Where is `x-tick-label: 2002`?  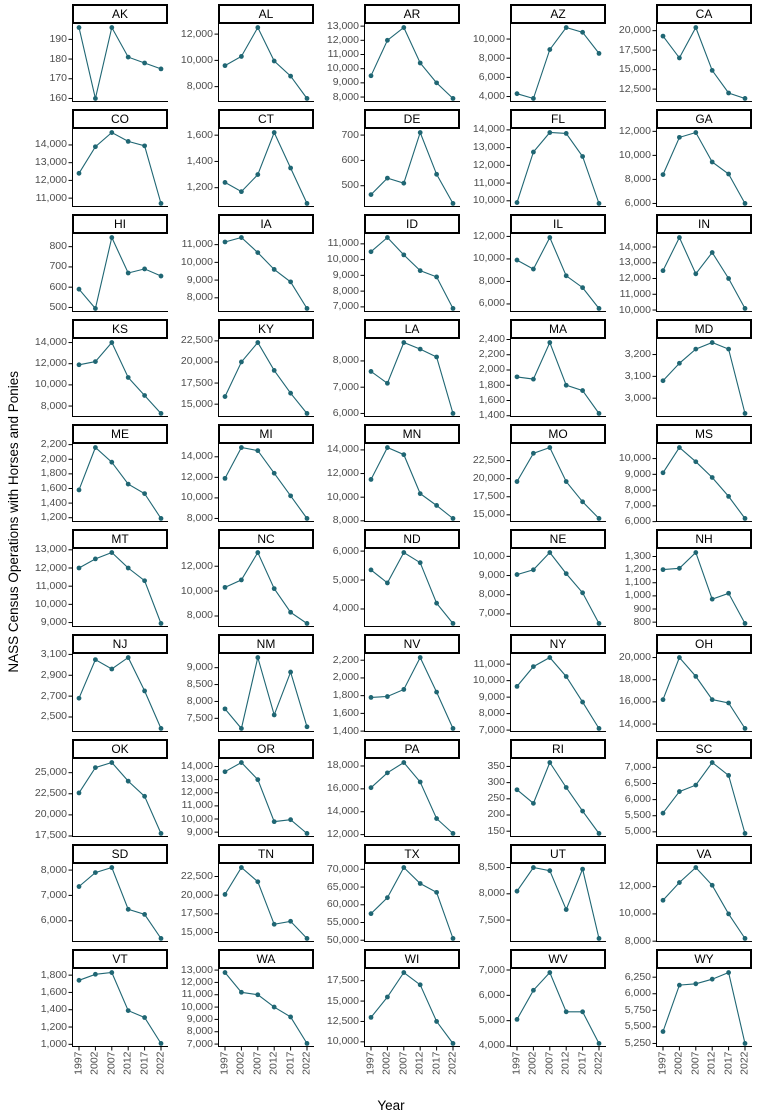 x-tick-label: 2002 is located at coordinates (532, 1063).